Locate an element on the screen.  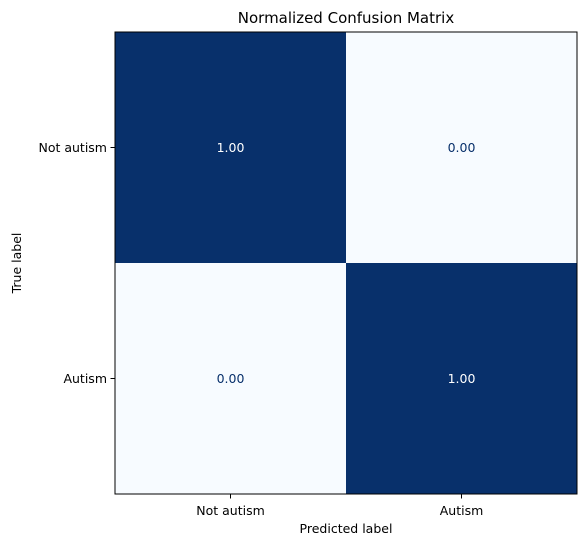
x-axis-label: Predicted label is located at coordinates (346, 528).